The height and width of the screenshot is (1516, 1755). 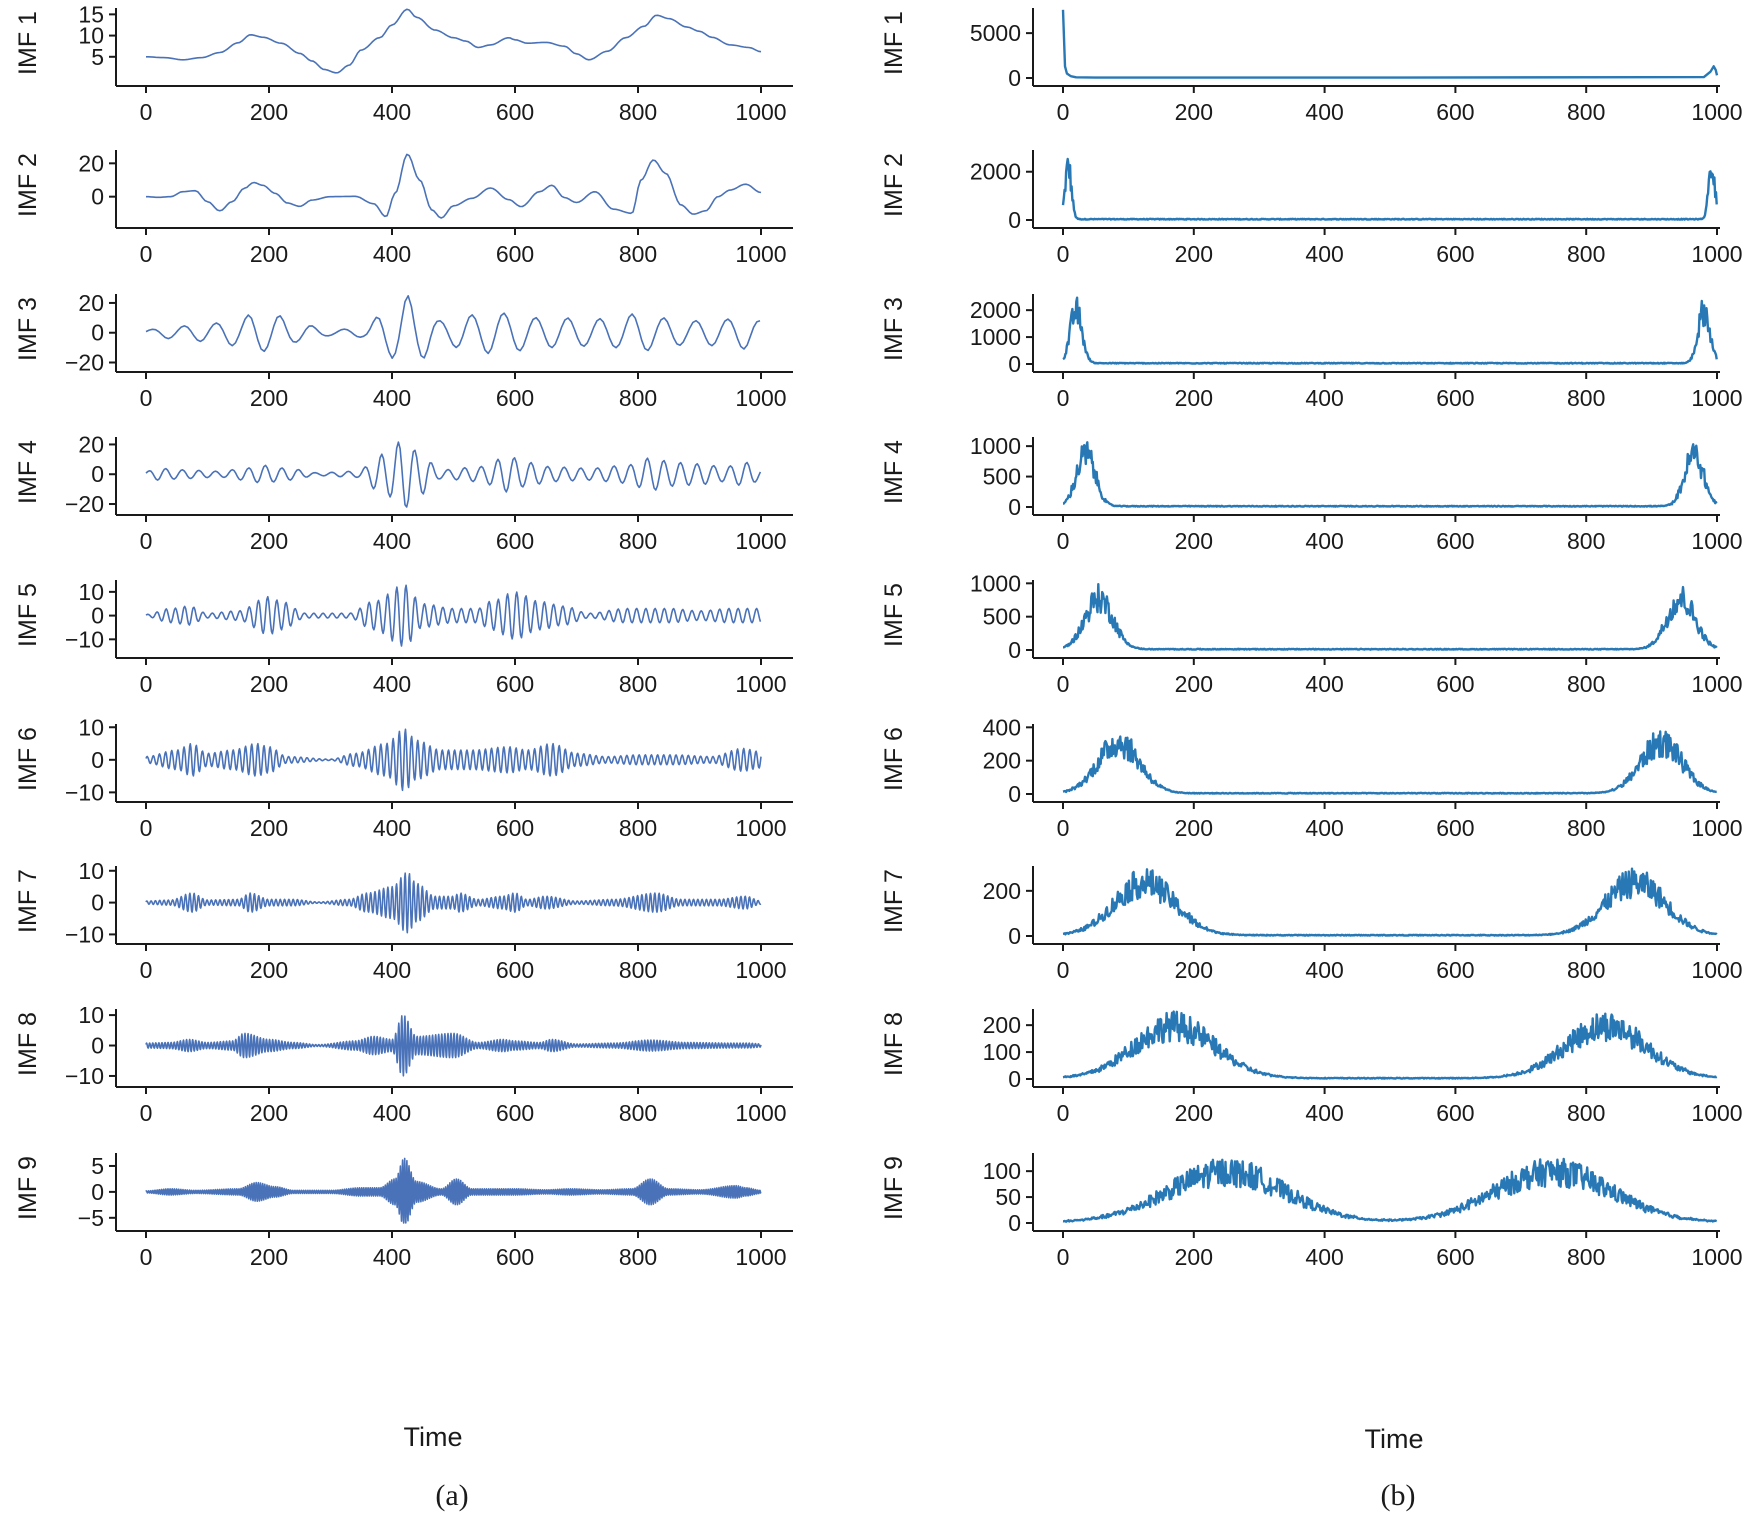 What do you see at coordinates (28, 43) in the screenshot?
I see `y-axis-label: IMF 1` at bounding box center [28, 43].